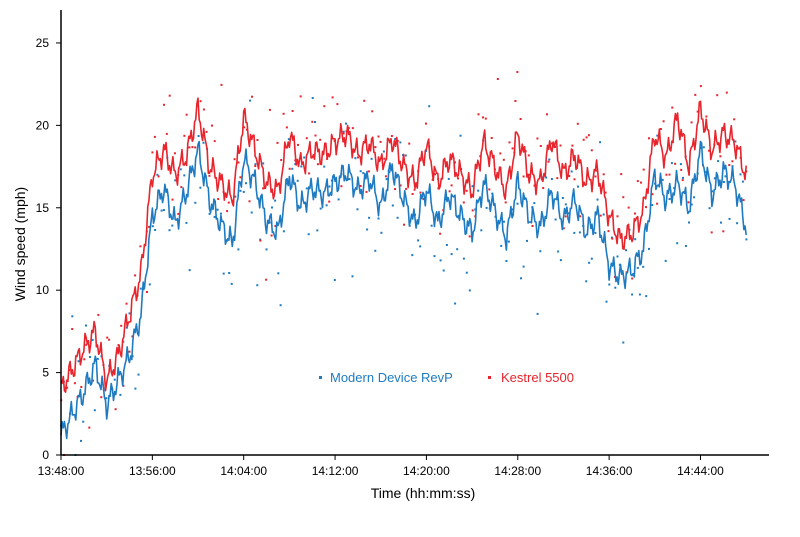  Describe the element at coordinates (423, 493) in the screenshot. I see `x-axis-title: Time (hh:mm:ss)` at that location.